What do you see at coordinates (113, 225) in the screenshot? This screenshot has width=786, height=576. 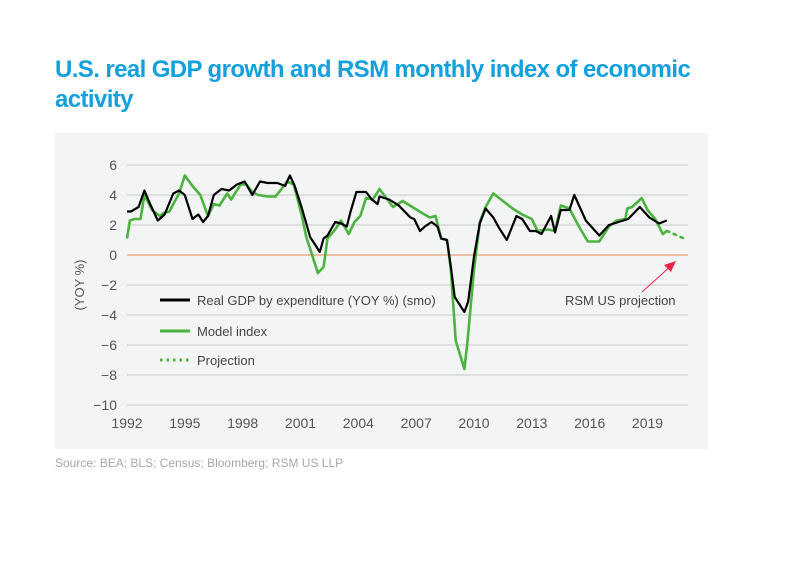 I see `y-tick-label: 2` at bounding box center [113, 225].